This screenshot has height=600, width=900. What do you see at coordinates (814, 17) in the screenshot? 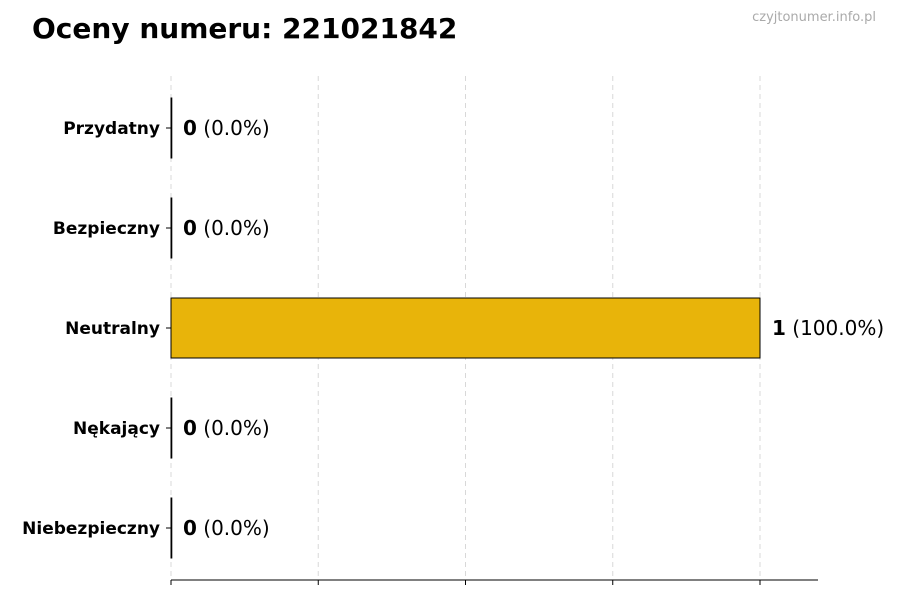
I see `watermark: czyjtonumer.info.pl` at bounding box center [814, 17].